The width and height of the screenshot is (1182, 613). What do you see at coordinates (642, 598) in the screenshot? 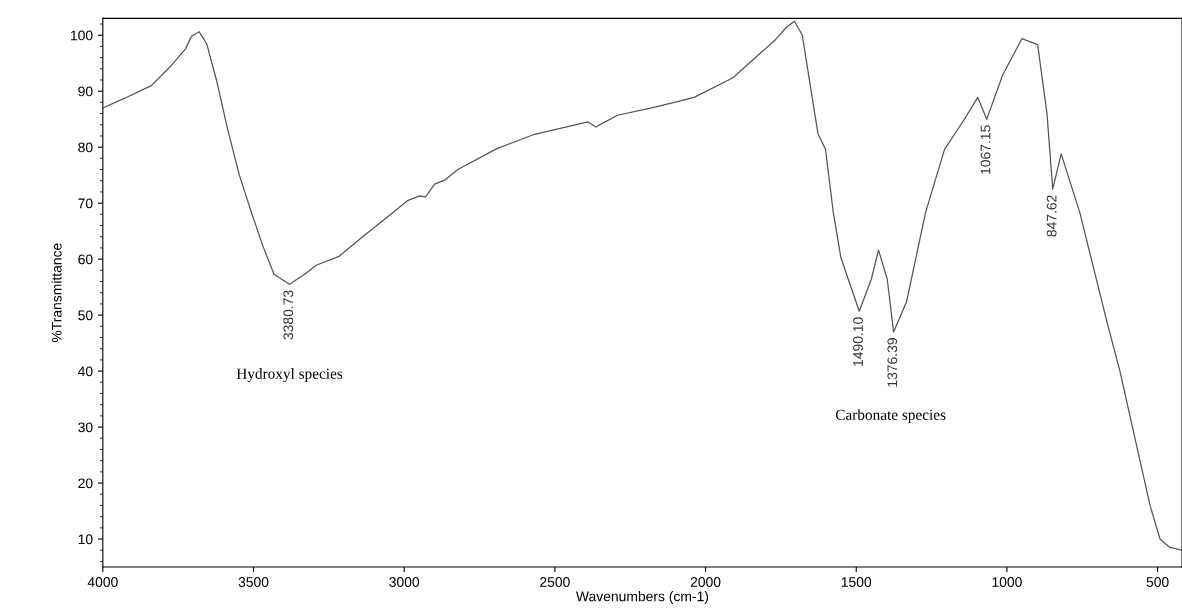
I see `x-axis-title: Wavenumbers (cm-1)` at bounding box center [642, 598].